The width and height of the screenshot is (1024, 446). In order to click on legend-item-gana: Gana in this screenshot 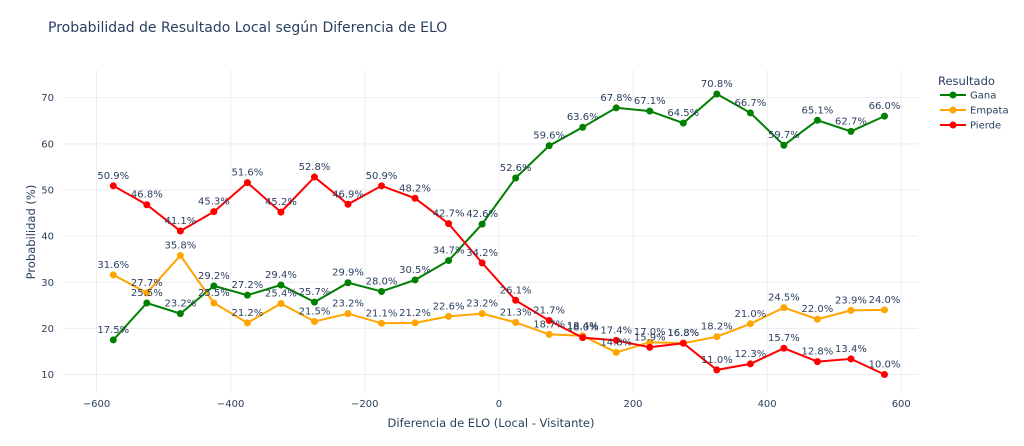, I will do `click(968, 96)`.